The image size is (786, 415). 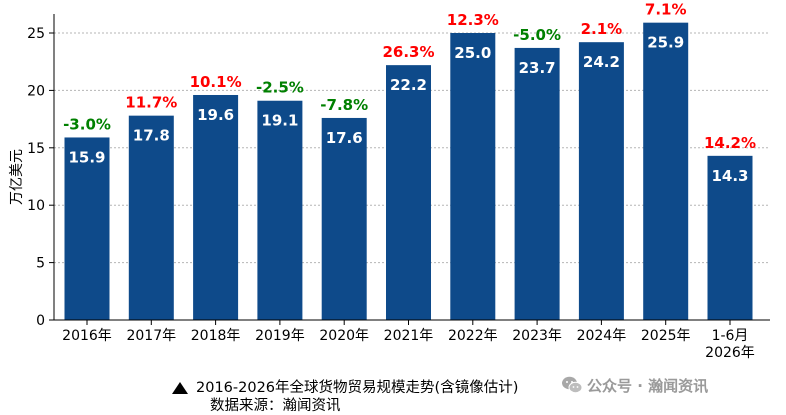 What do you see at coordinates (36, 149) in the screenshot?
I see `y-tick-label: 15` at bounding box center [36, 149].